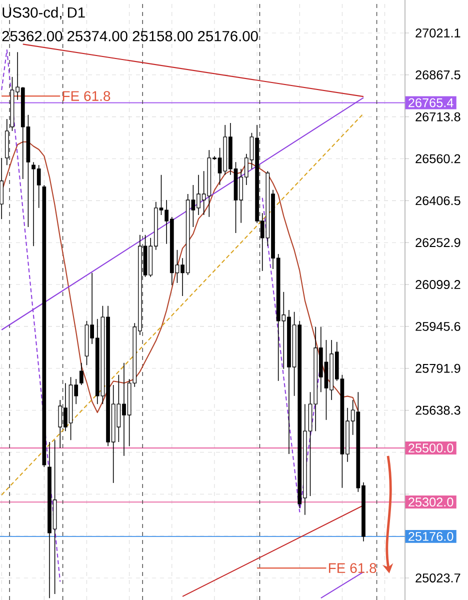  I want to click on y-tick-label: 26252.9, so click(438, 243).